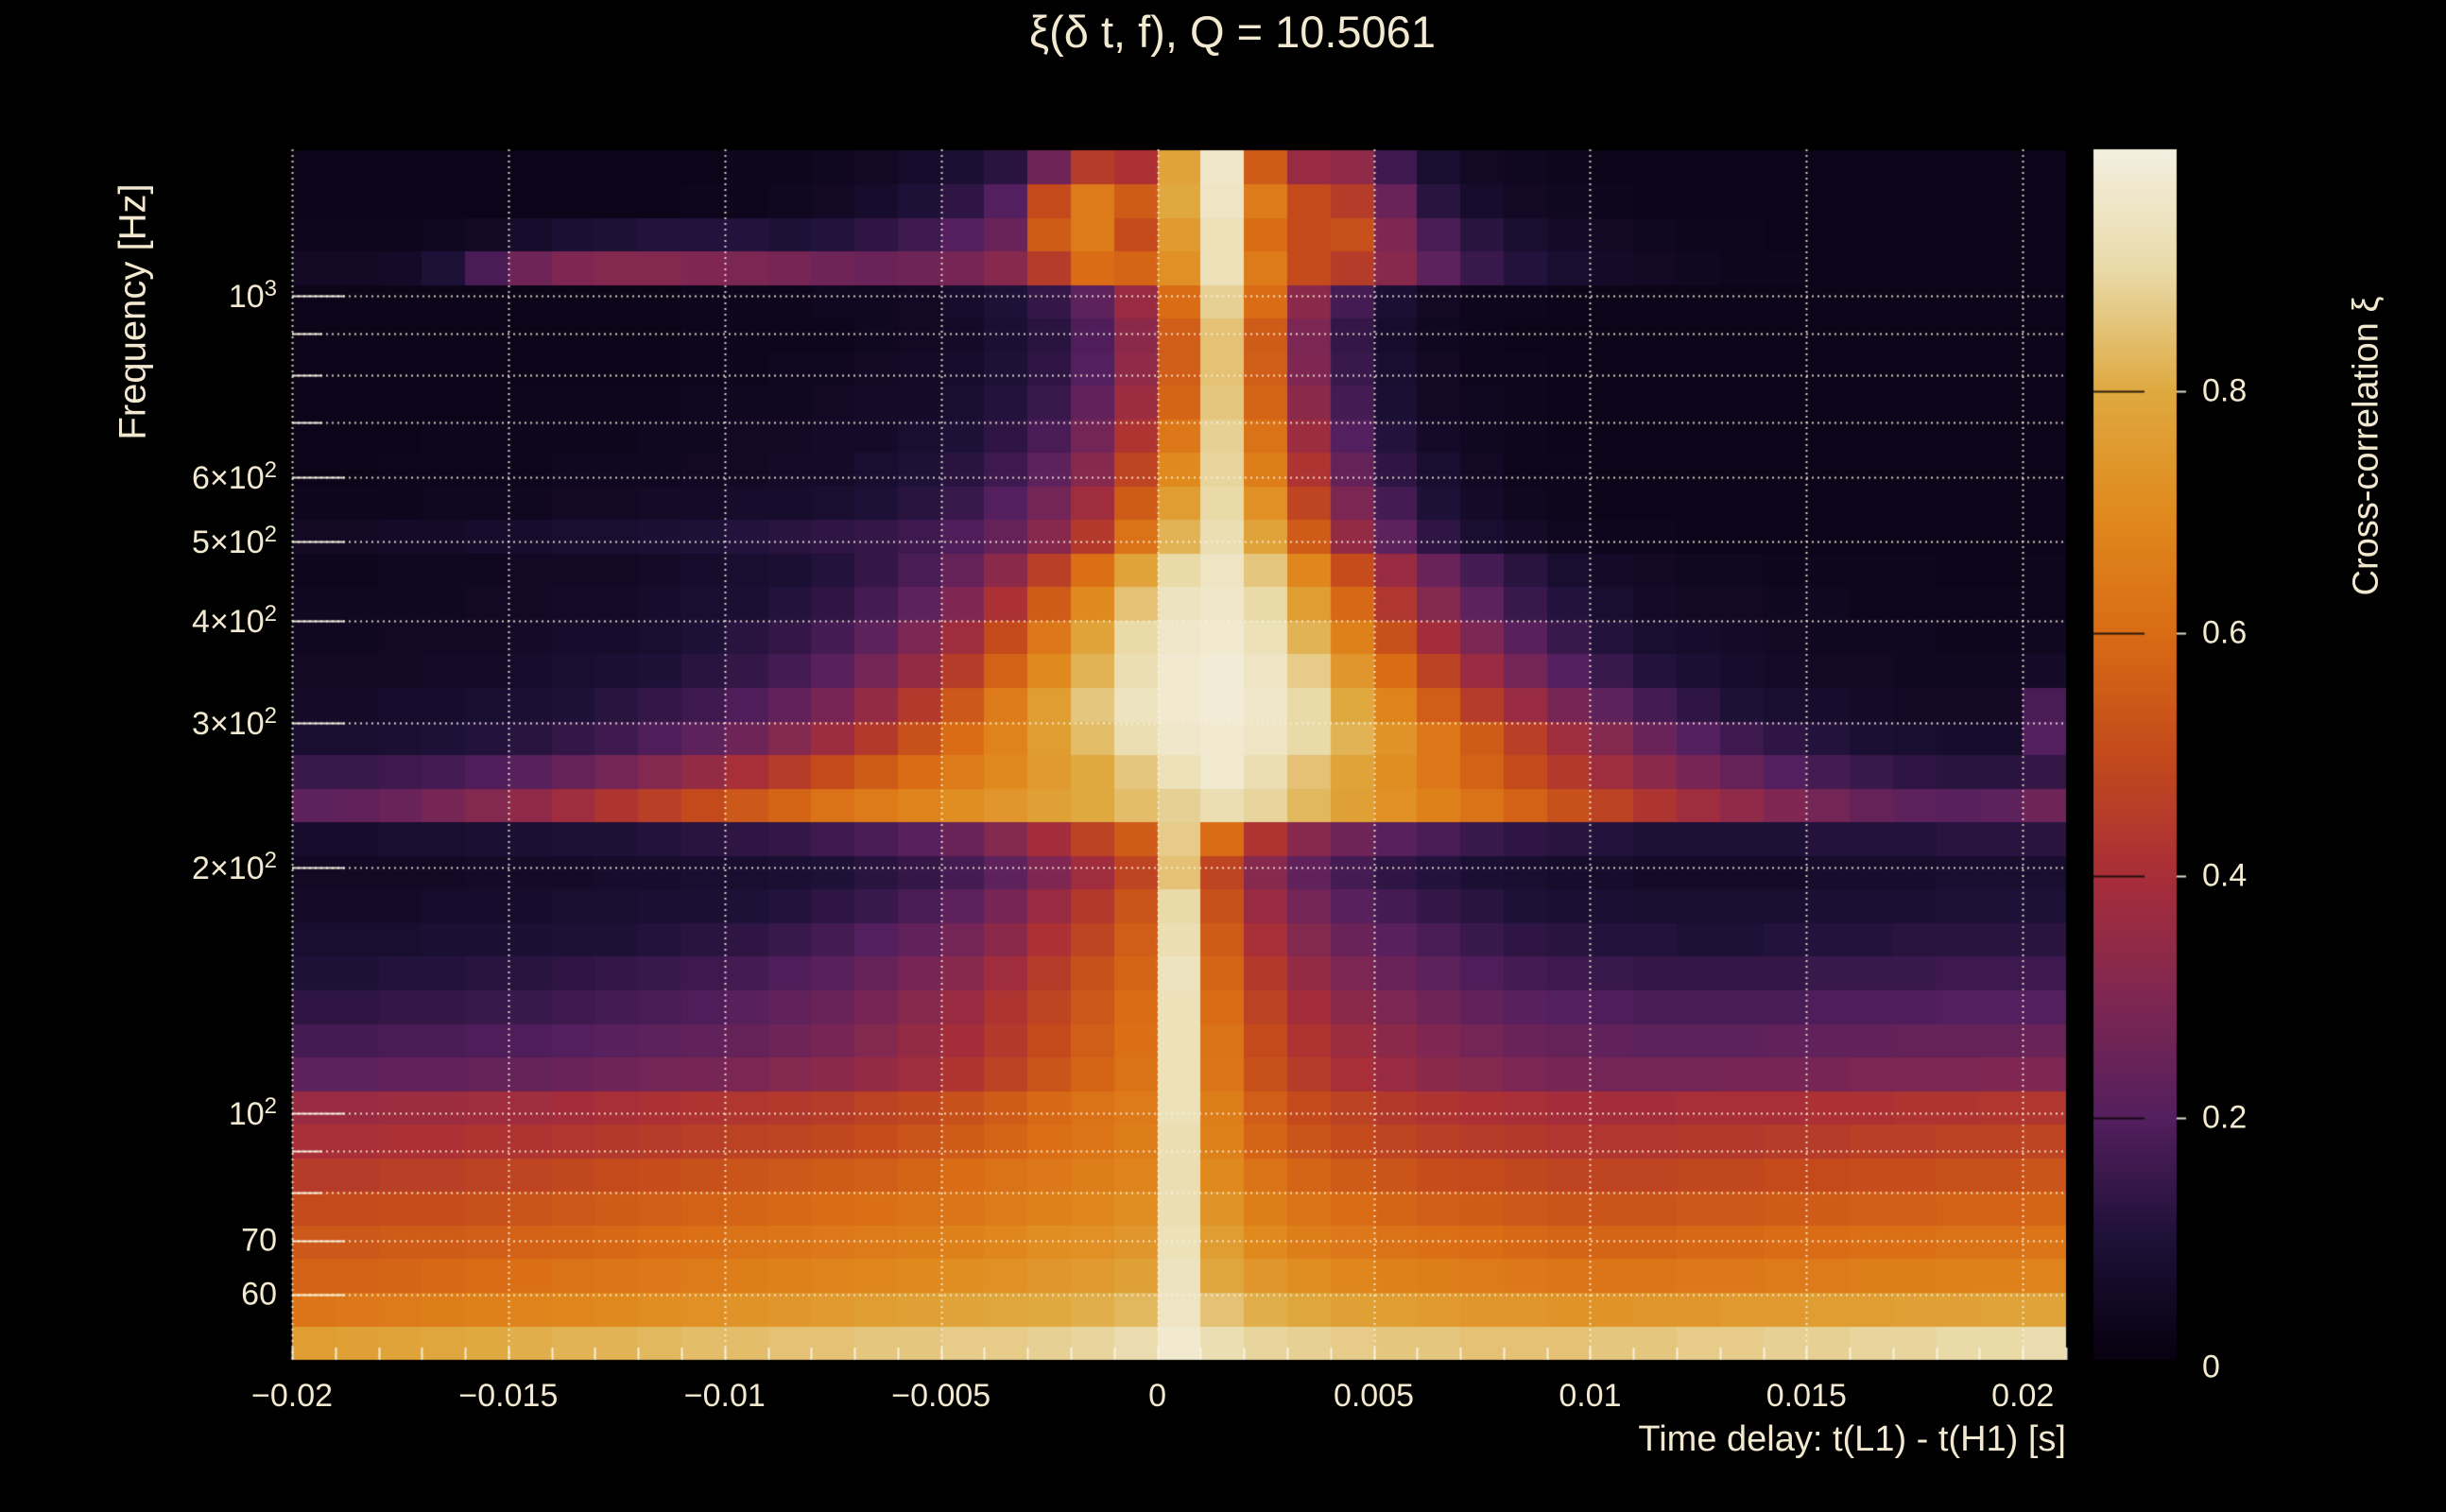  Describe the element at coordinates (2023, 1396) in the screenshot. I see `x-tick-label: 0.02` at that location.